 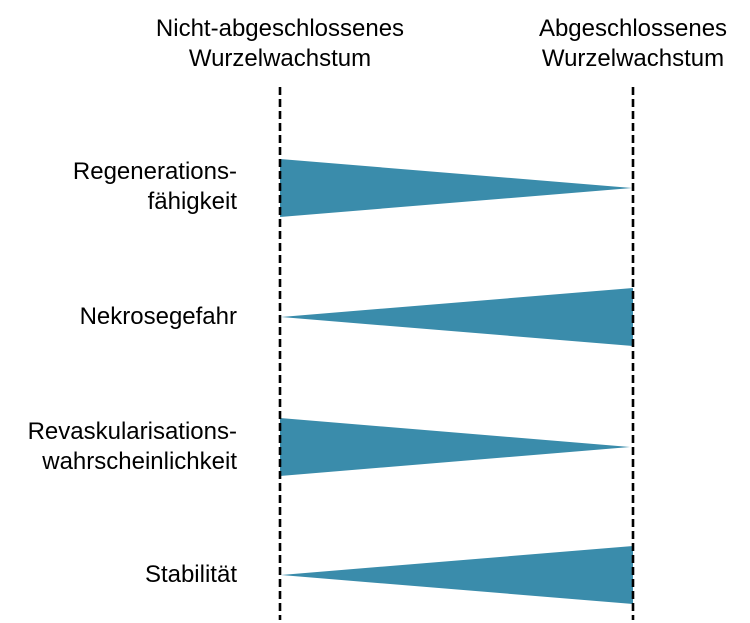 What do you see at coordinates (132, 431) in the screenshot?
I see `row-label-line: Revaskularisations-` at bounding box center [132, 431].